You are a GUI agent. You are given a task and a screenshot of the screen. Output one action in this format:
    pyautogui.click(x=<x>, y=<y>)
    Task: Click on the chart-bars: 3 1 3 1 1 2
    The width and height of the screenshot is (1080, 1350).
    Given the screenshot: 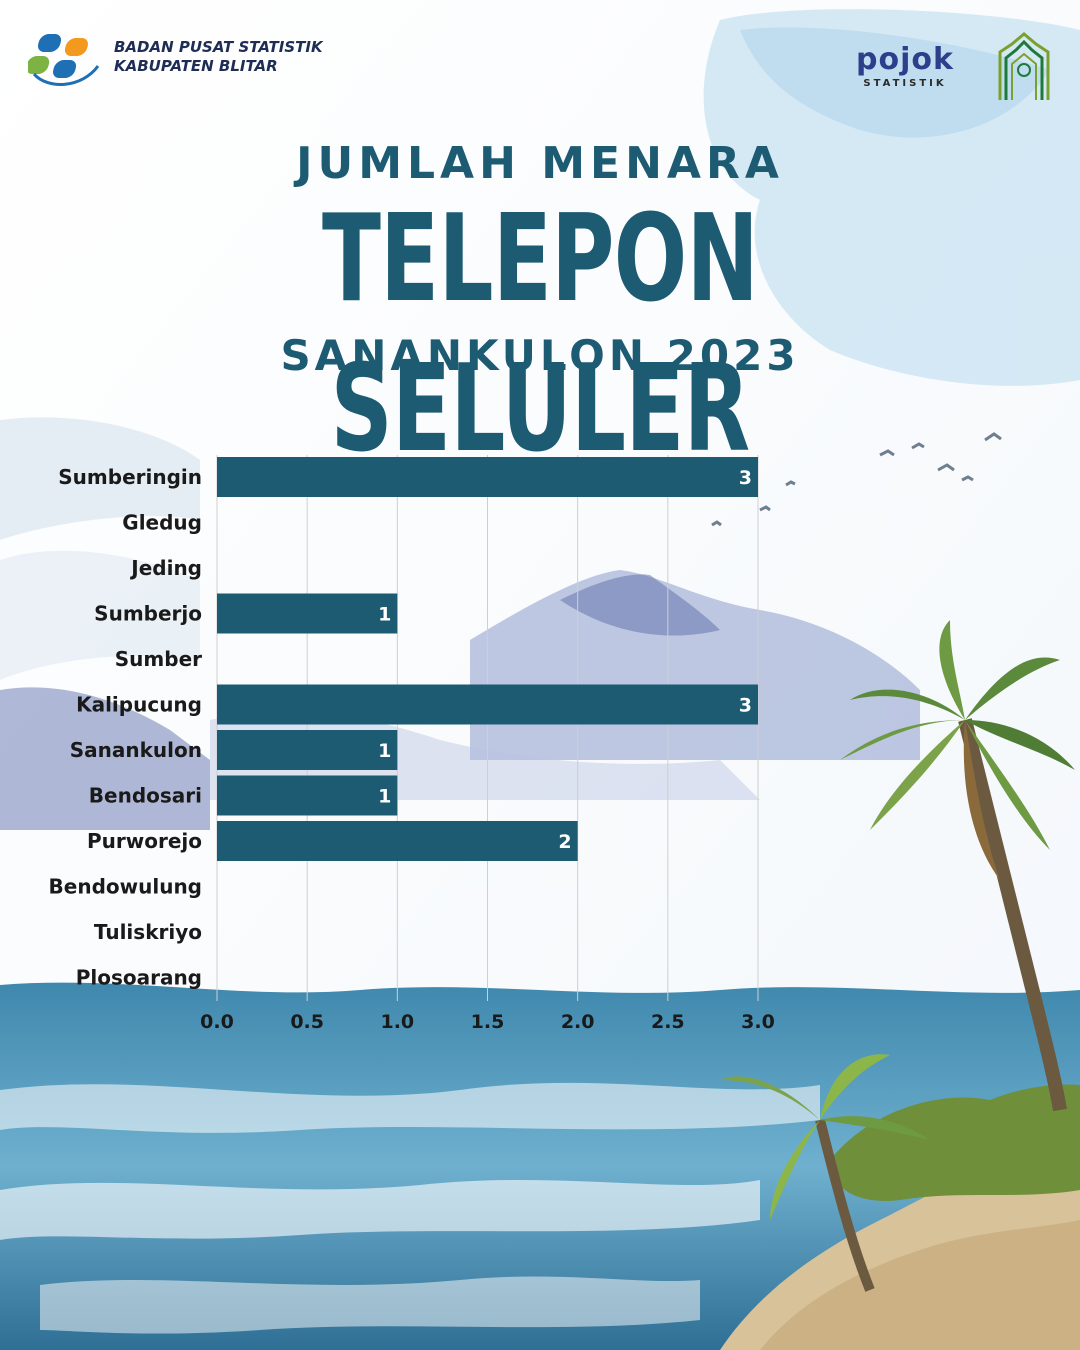 What is the action you would take?
    pyautogui.click(x=487, y=659)
    